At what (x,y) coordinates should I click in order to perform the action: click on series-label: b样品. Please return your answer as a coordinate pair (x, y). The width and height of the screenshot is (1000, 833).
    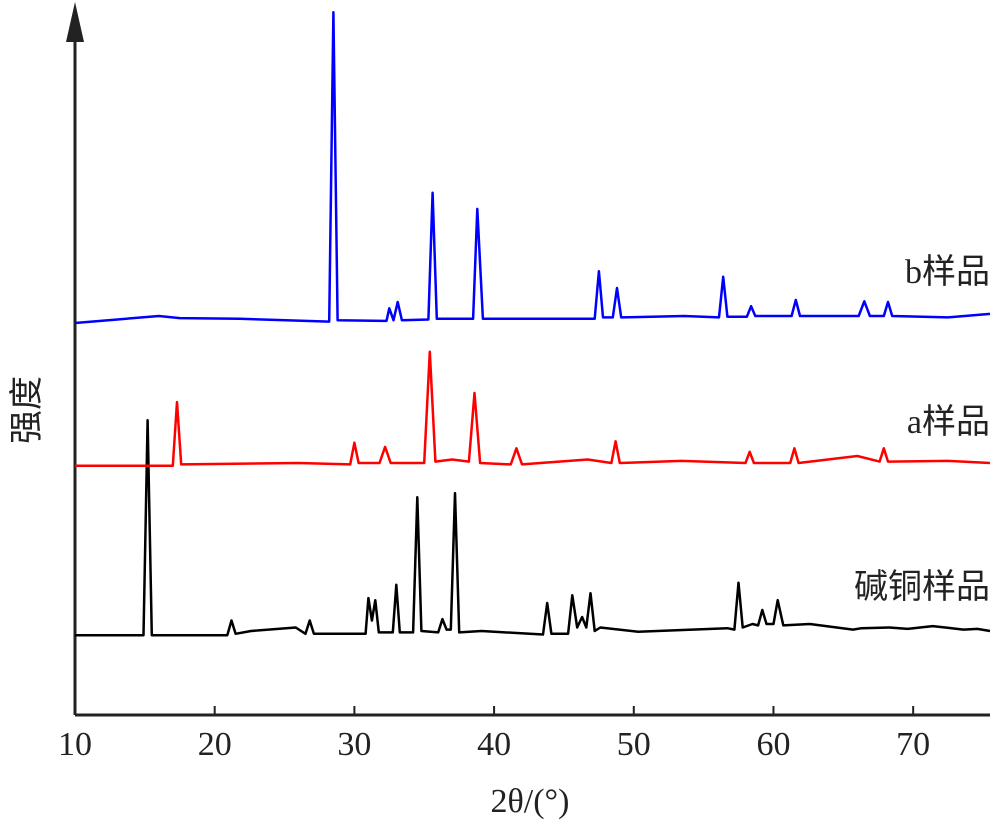
    Looking at the image, I should click on (947, 272).